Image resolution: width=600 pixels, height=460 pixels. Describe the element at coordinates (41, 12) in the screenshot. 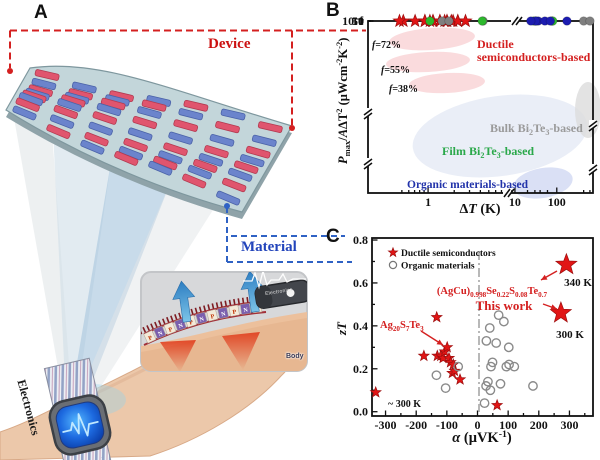

I see `panel-a-letter: A` at that location.